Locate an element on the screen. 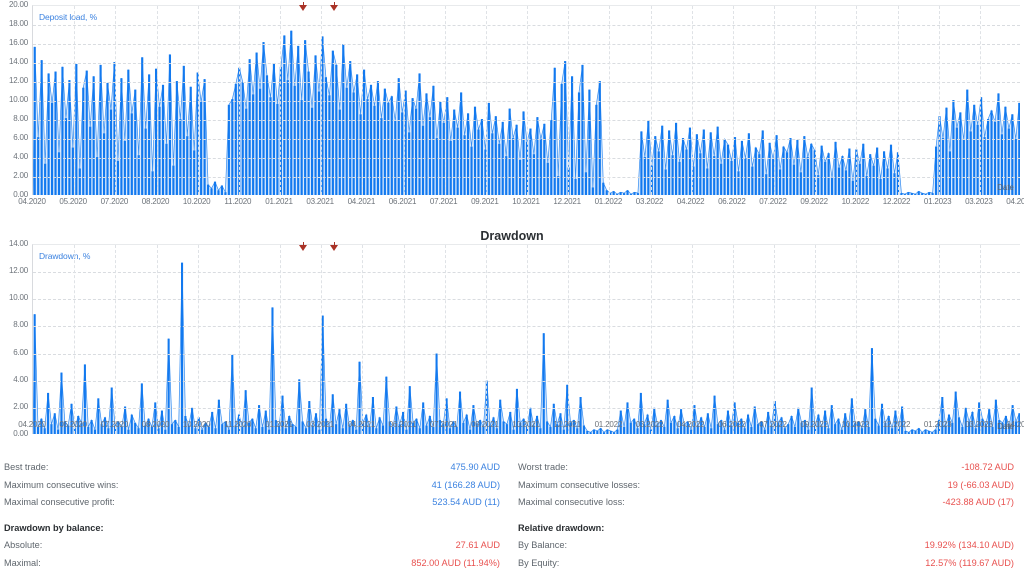 The image size is (1024, 572). y-axis-tick-label: 18.00 is located at coordinates (18, 24).